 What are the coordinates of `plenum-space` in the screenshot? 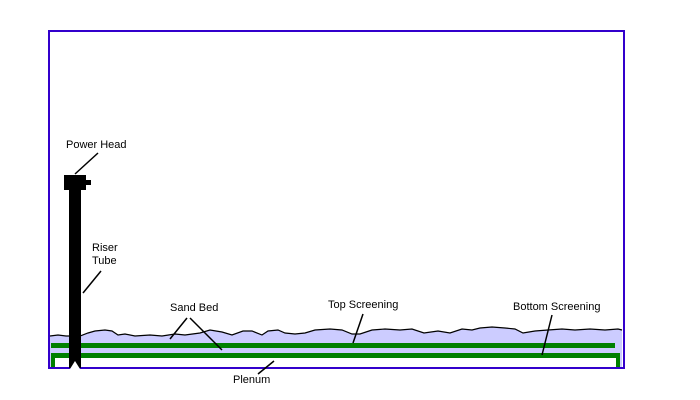 It's located at (335, 362).